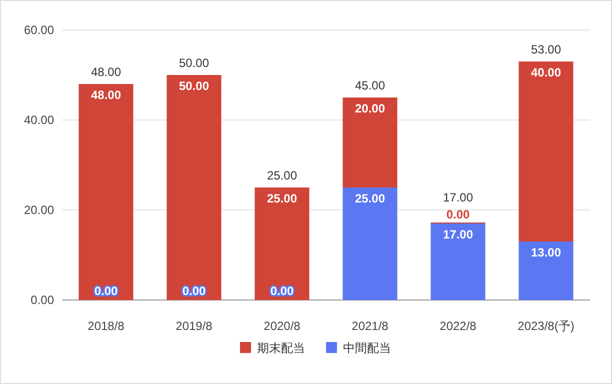 The width and height of the screenshot is (612, 384). I want to click on x-tick-label: 2019/8, so click(194, 326).